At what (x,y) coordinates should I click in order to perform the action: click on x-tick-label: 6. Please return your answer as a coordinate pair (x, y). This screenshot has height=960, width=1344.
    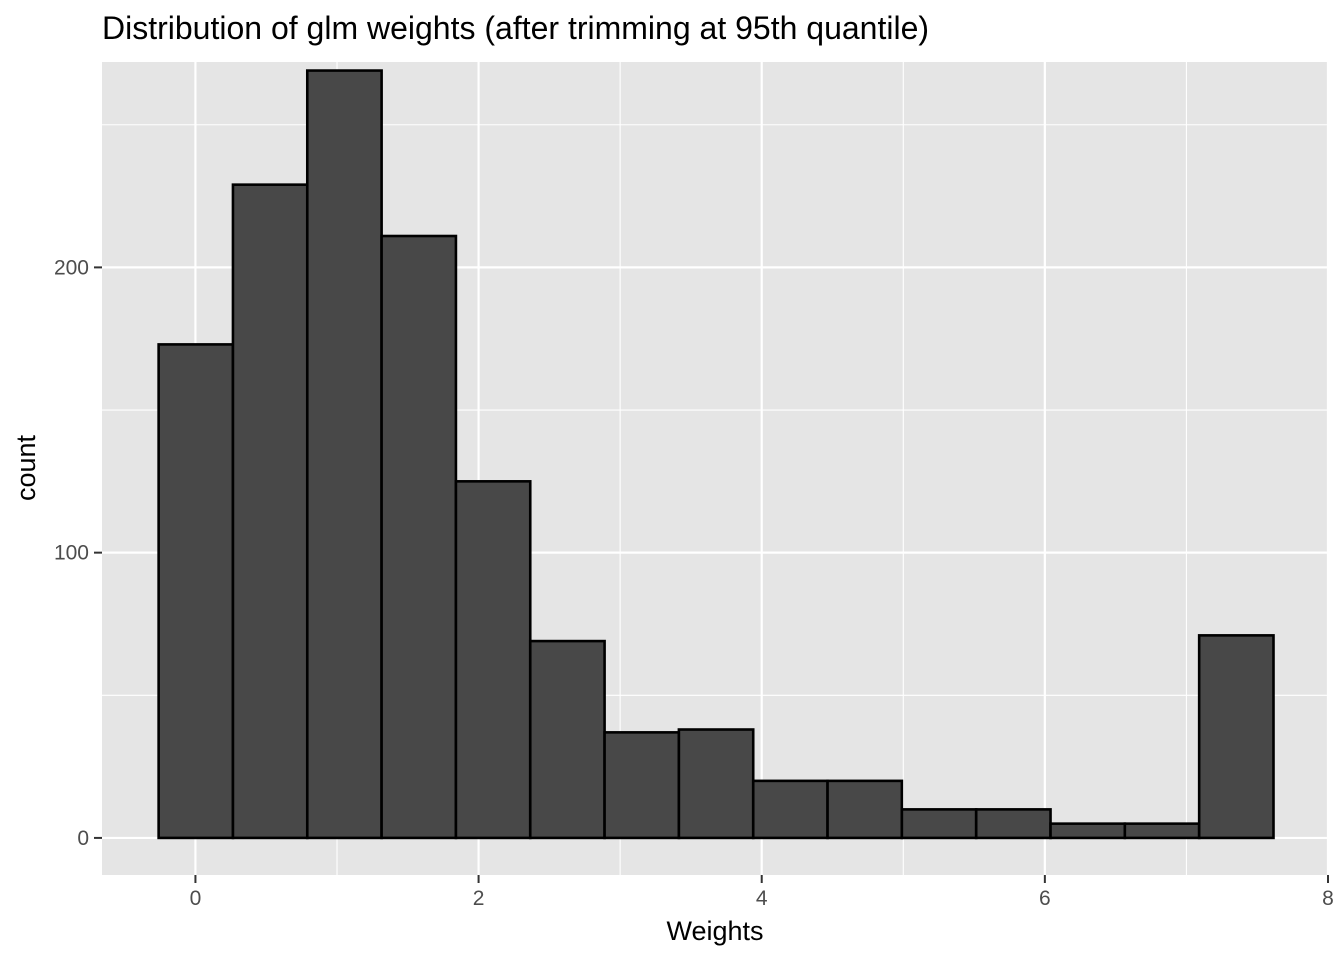
    Looking at the image, I should click on (1045, 898).